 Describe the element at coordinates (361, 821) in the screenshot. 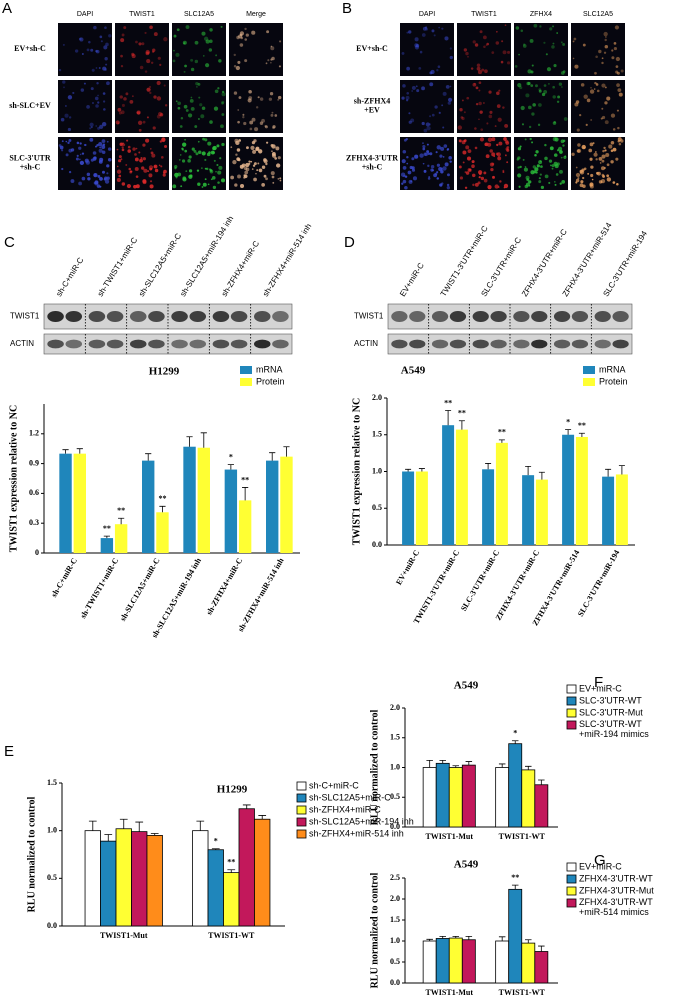

I see `legend-label: sh-SLC12A5+miR-194 inh` at that location.